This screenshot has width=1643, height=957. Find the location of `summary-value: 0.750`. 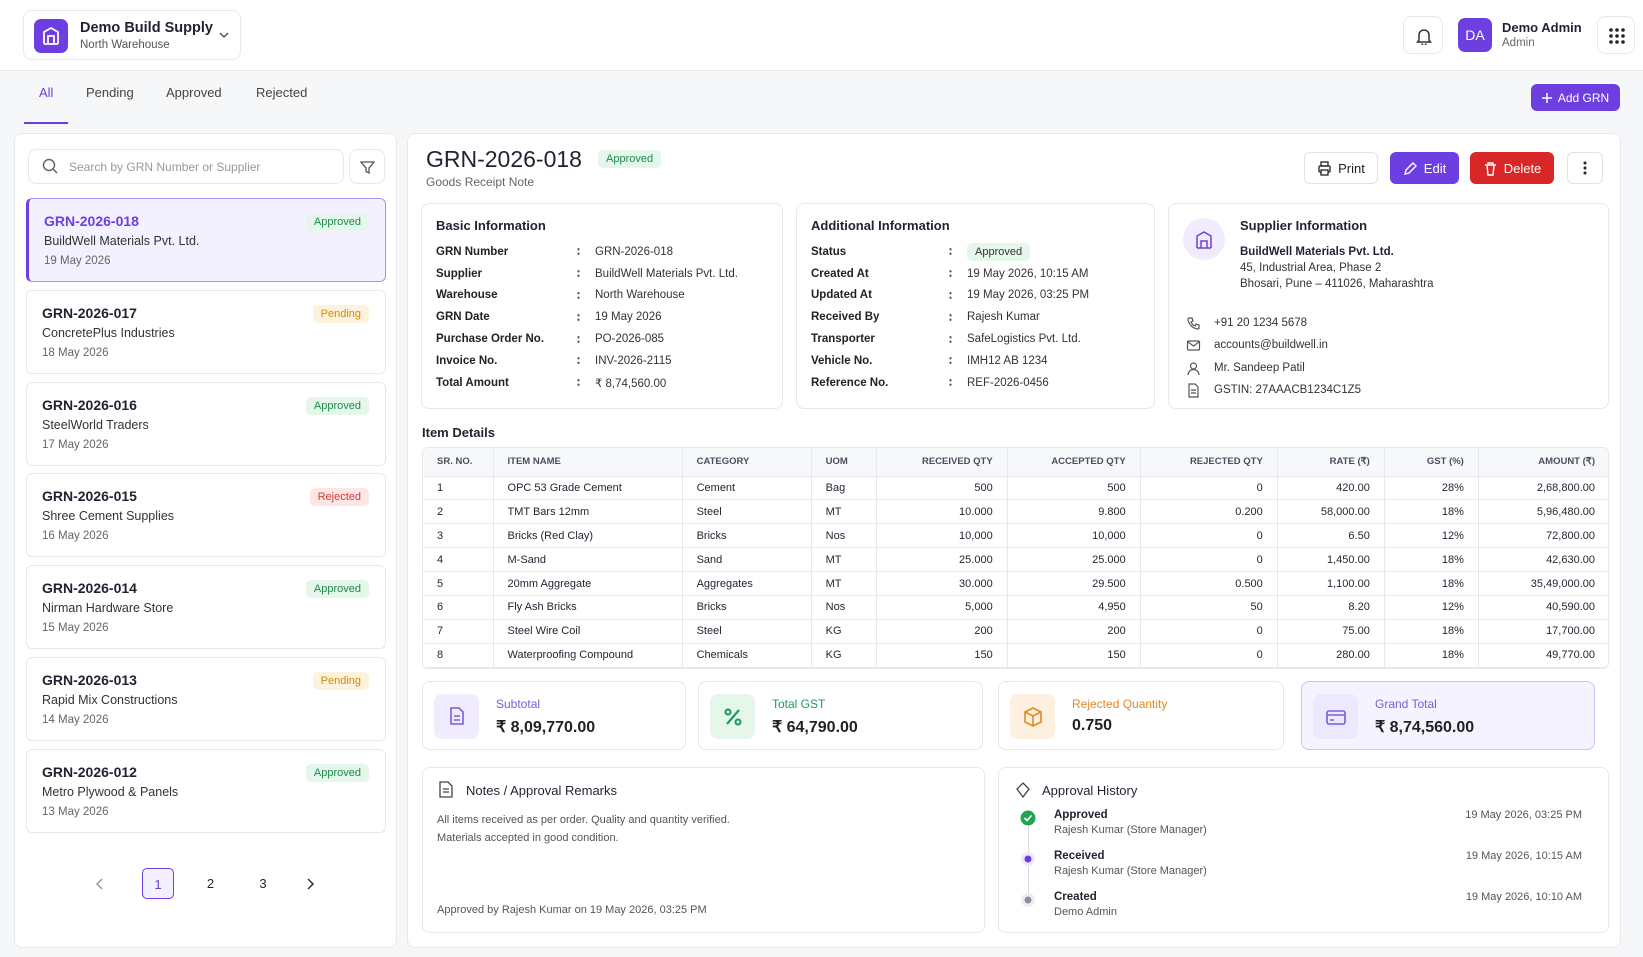

summary-value: 0.750 is located at coordinates (1092, 725).